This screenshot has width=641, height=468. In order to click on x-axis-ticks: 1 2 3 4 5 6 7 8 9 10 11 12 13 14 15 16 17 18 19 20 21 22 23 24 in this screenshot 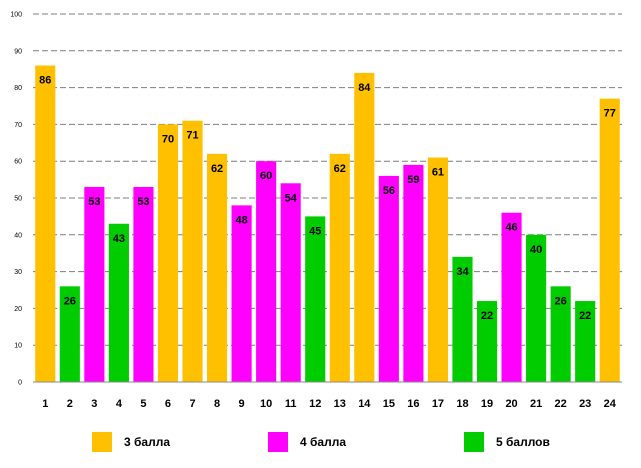, I will do `click(329, 404)`.